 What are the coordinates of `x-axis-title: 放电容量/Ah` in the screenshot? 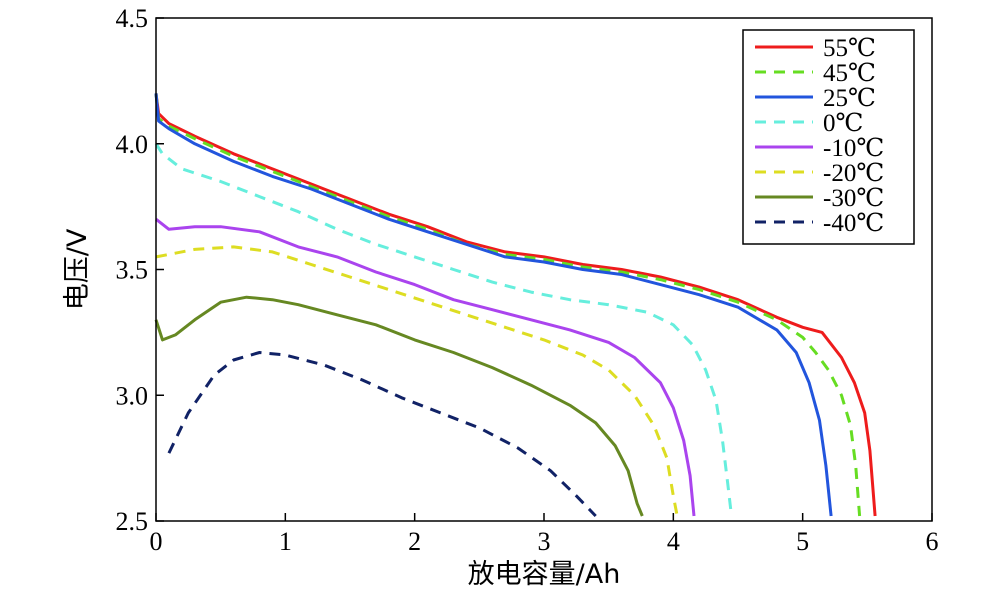 It's located at (544, 574).